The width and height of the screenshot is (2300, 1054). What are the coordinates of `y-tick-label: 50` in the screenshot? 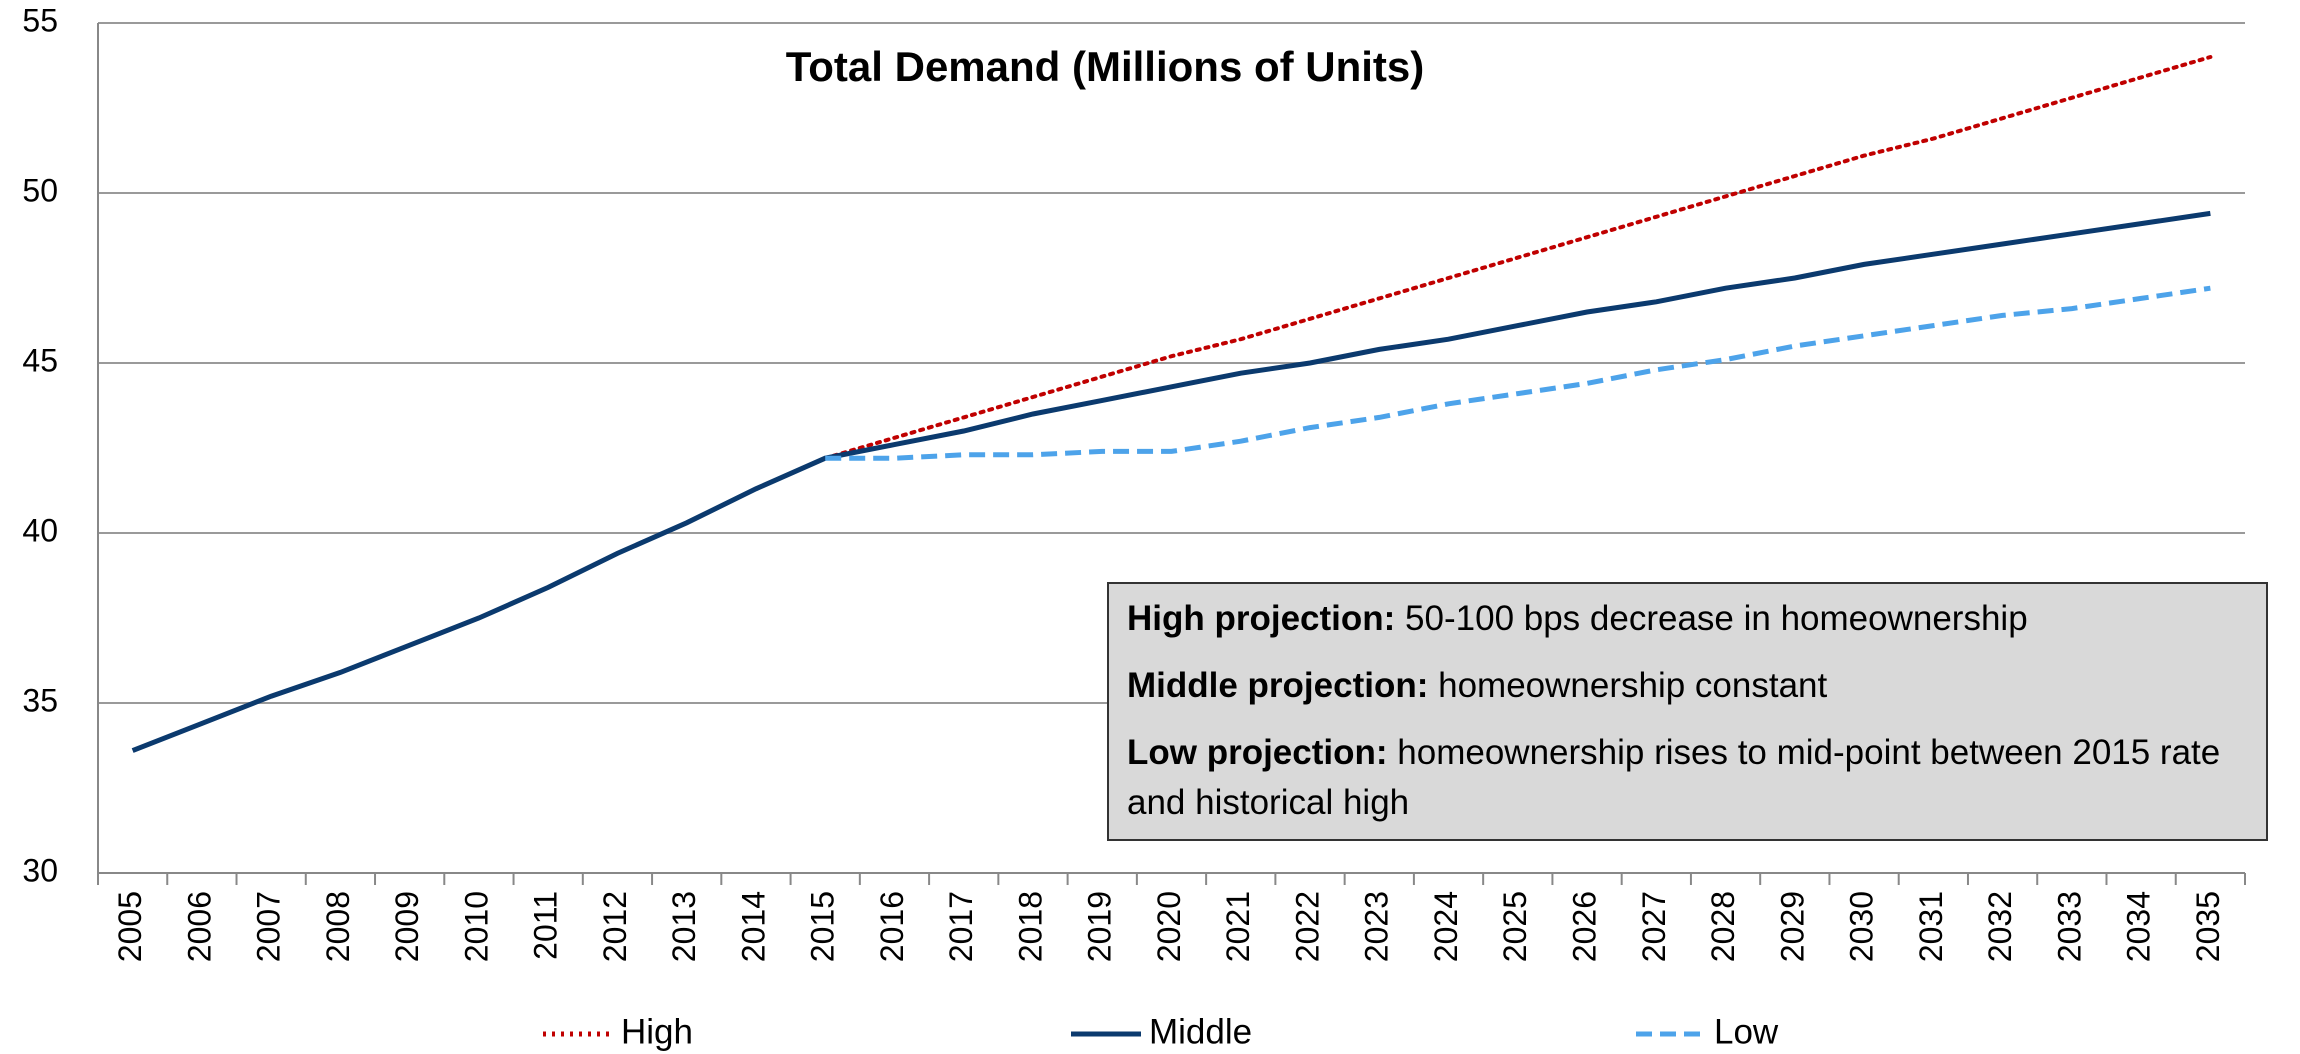 It's located at (40, 190).